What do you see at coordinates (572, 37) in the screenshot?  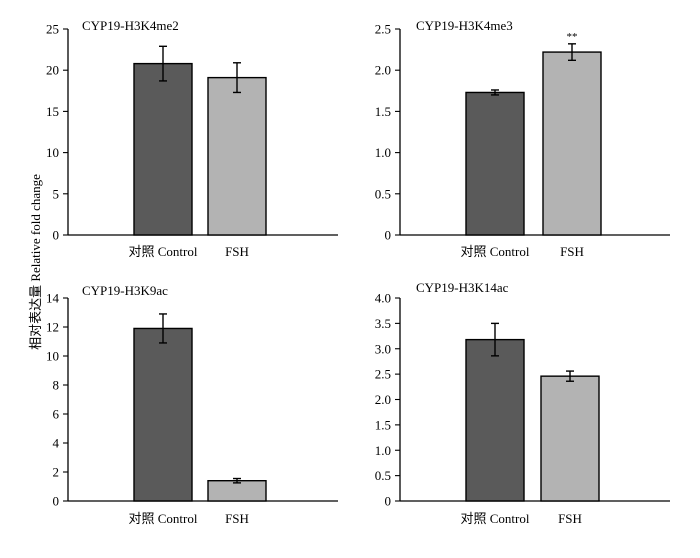 I see `significance-label: **` at bounding box center [572, 37].